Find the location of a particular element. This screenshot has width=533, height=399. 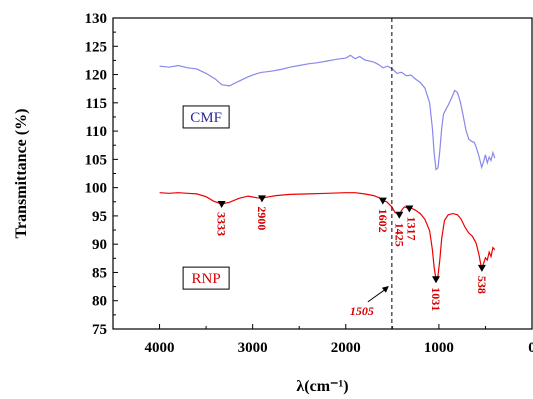

reference-arrow is located at coordinates (377, 295).